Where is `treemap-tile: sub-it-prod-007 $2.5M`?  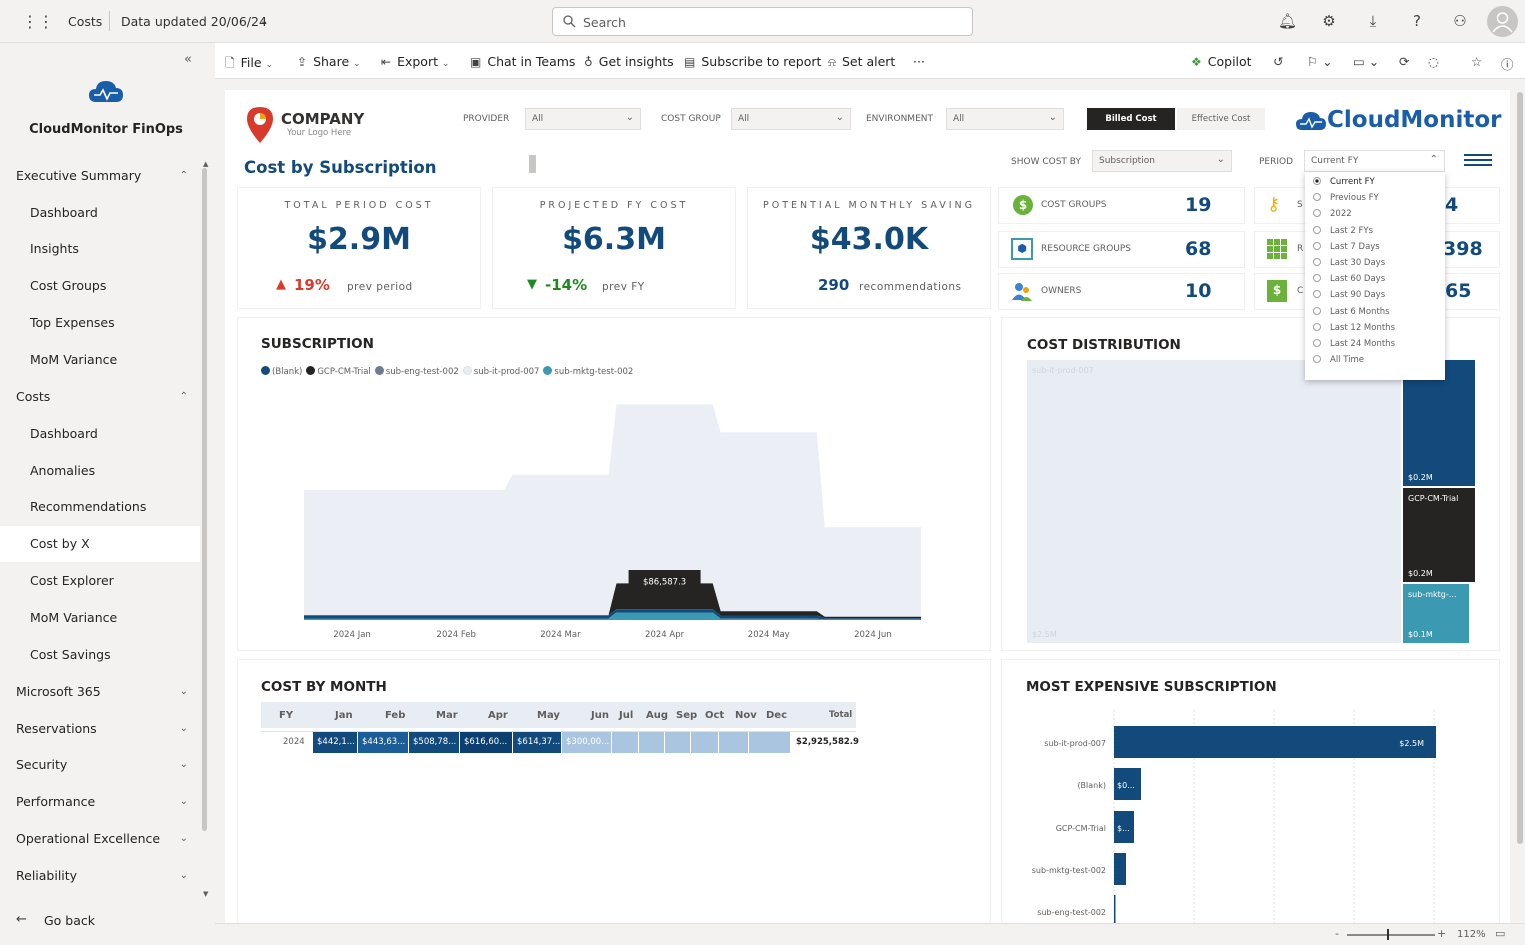
treemap-tile: sub-it-prod-007 $2.5M is located at coordinates (1214, 501).